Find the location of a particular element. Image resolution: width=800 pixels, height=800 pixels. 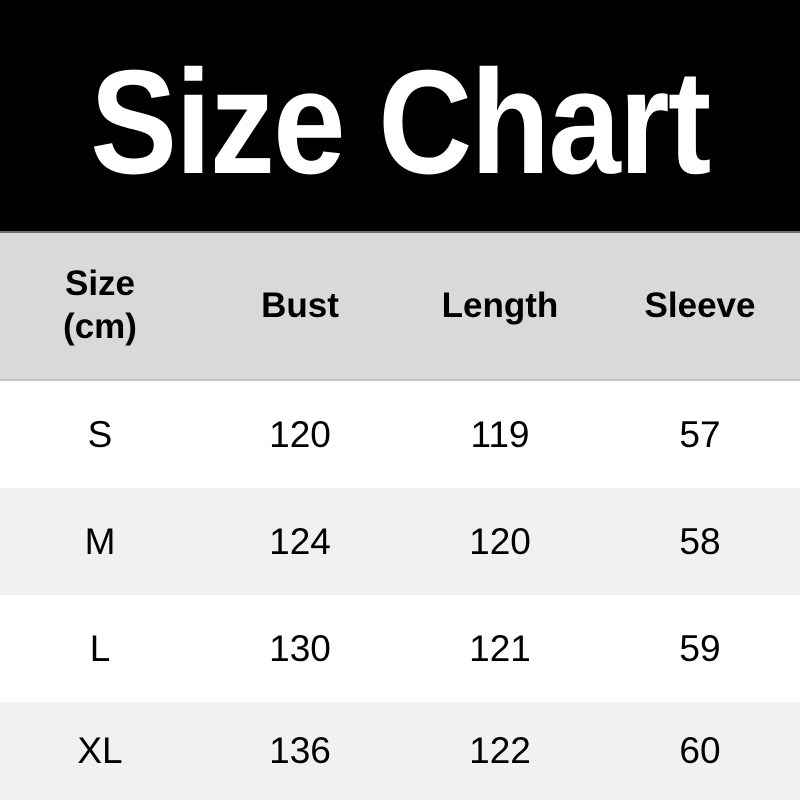

sleeve-cell: 57 is located at coordinates (700, 434).